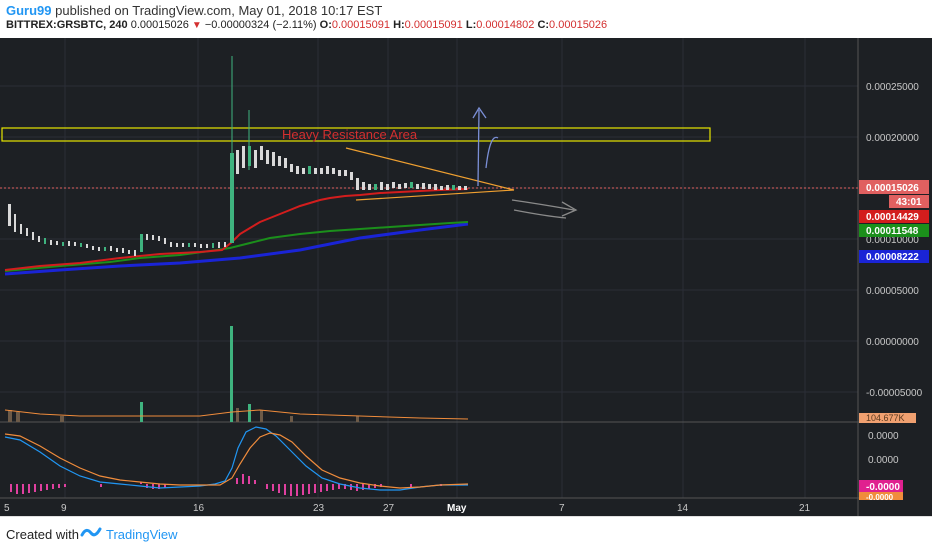  I want to click on countdown-badge: 43:01, so click(909, 202).